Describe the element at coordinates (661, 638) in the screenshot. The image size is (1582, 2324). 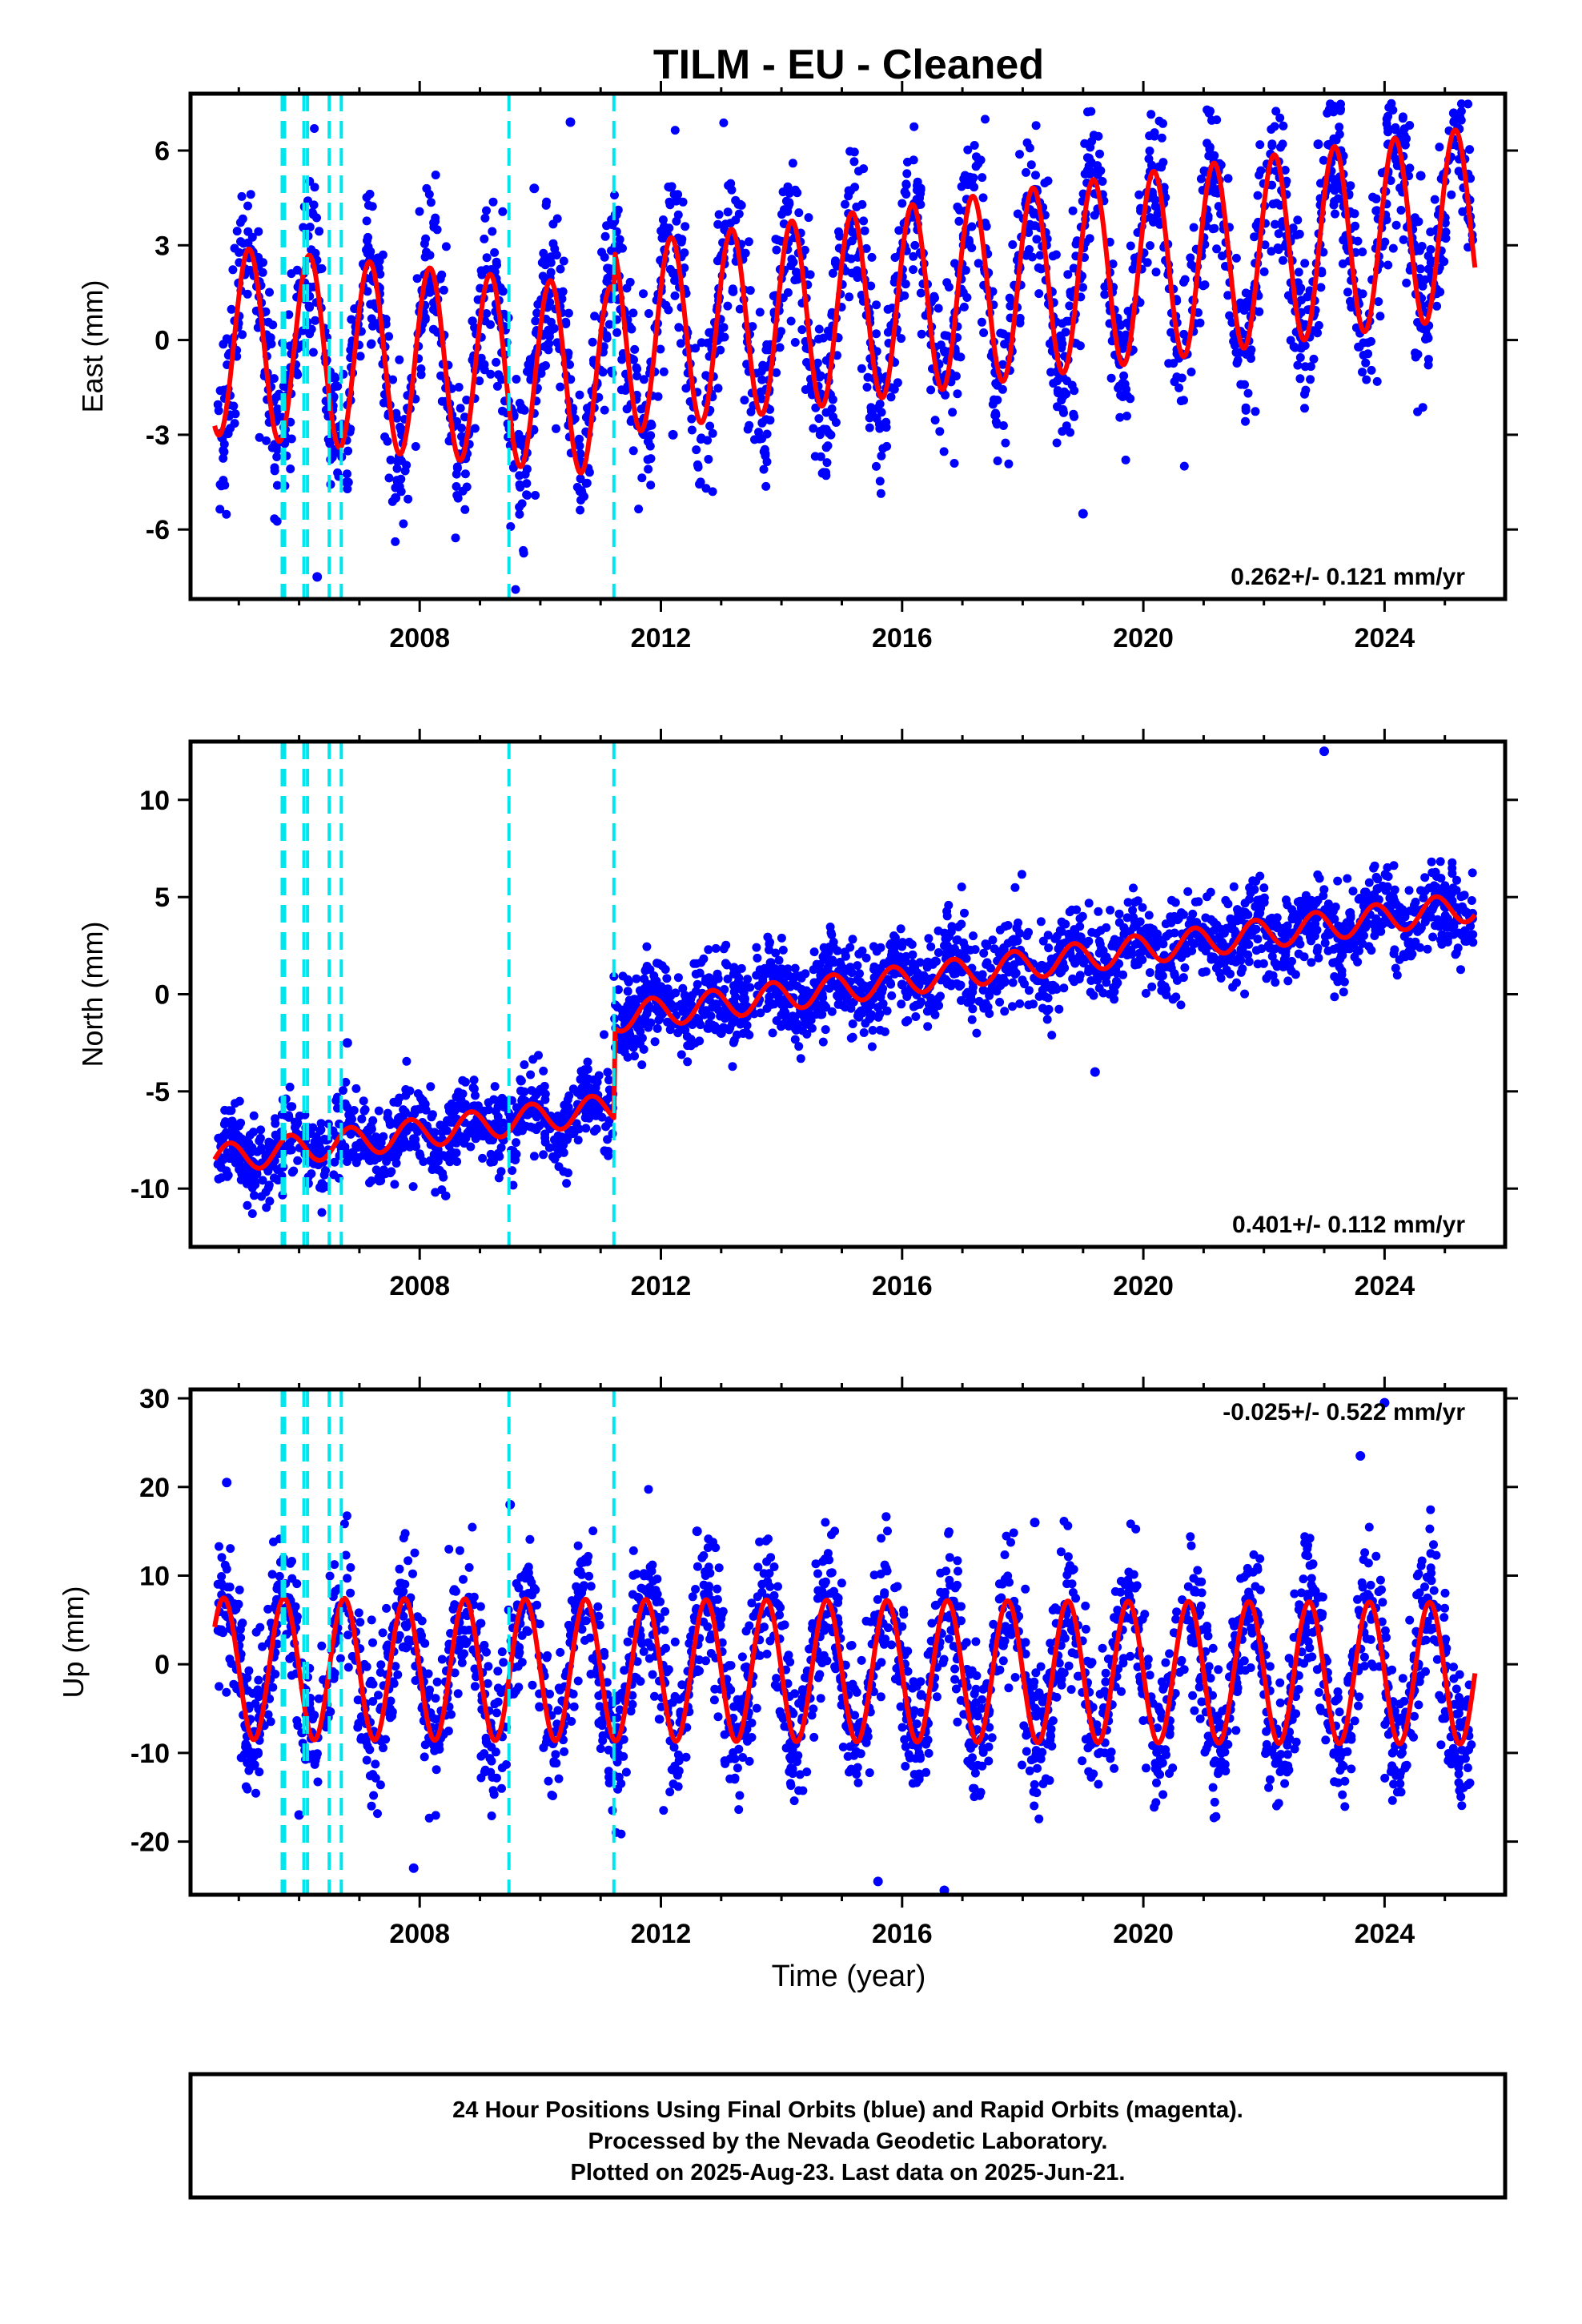
I see `x-tick-label: 2012` at that location.